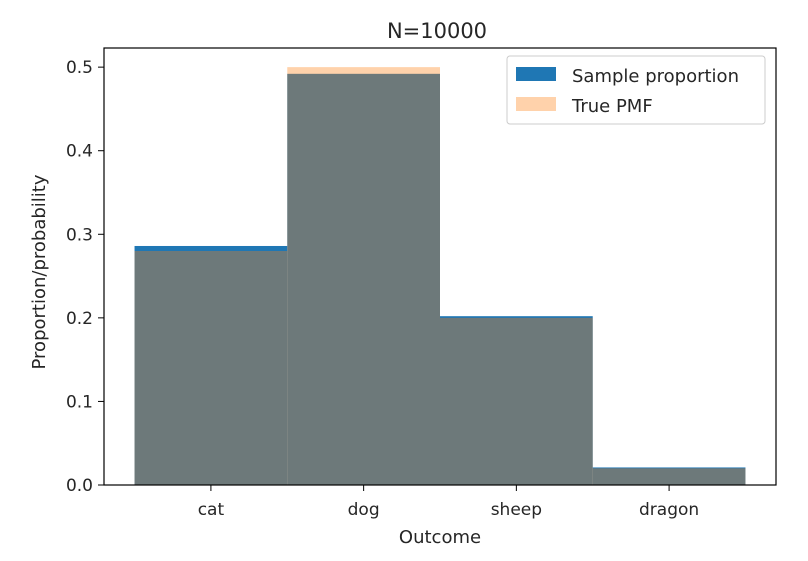 The width and height of the screenshot is (808, 561). I want to click on bar-sample-cat, so click(211, 365).